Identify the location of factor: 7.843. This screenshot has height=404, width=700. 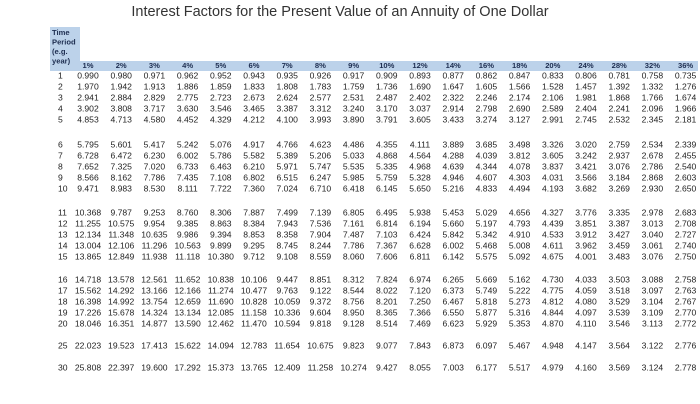
(420, 345).